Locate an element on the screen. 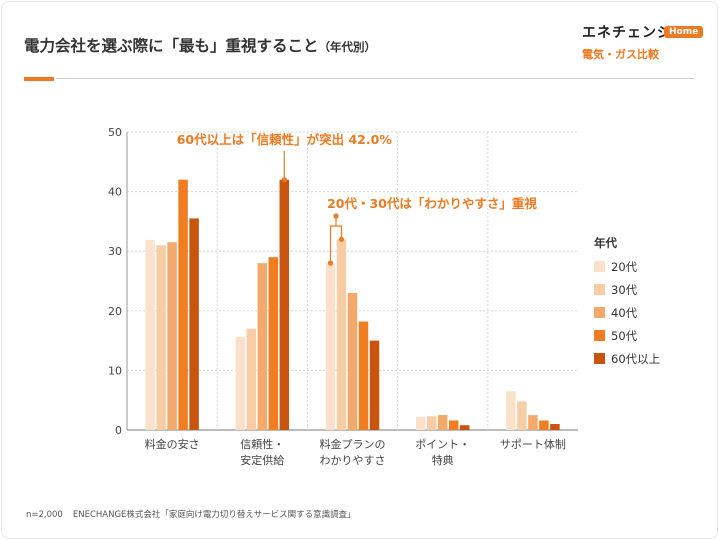 This screenshot has width=719, height=540. logo-tagline: 電気・ガス比較 is located at coordinates (620, 54).